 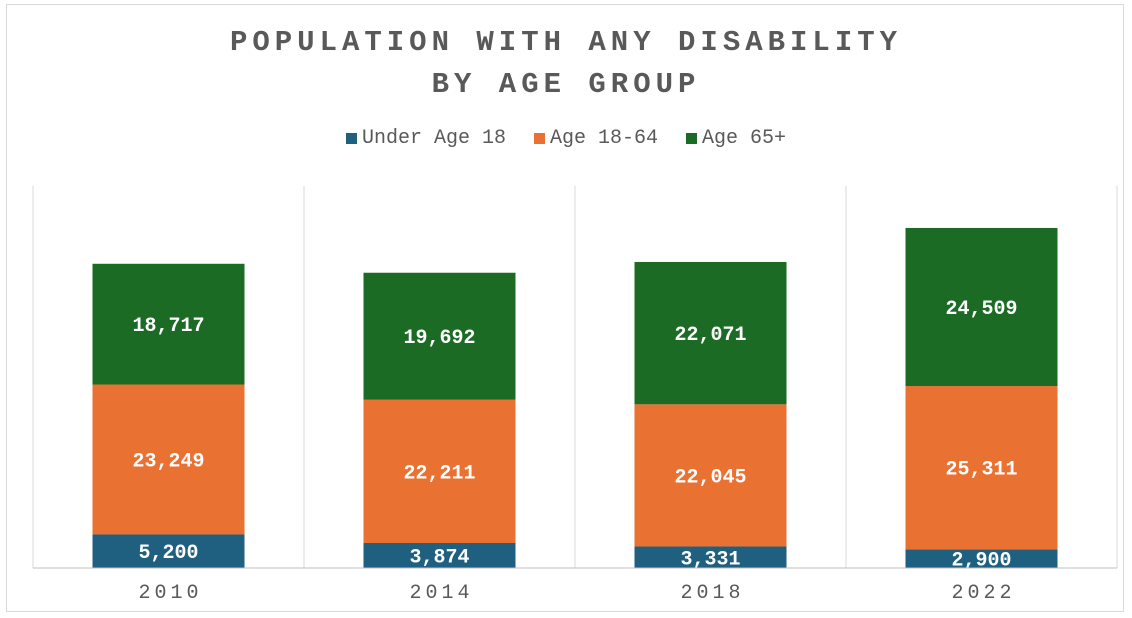 What do you see at coordinates (566, 42) in the screenshot?
I see `chart-title-line-1: POPULATION WITH ANY DISABILITY` at bounding box center [566, 42].